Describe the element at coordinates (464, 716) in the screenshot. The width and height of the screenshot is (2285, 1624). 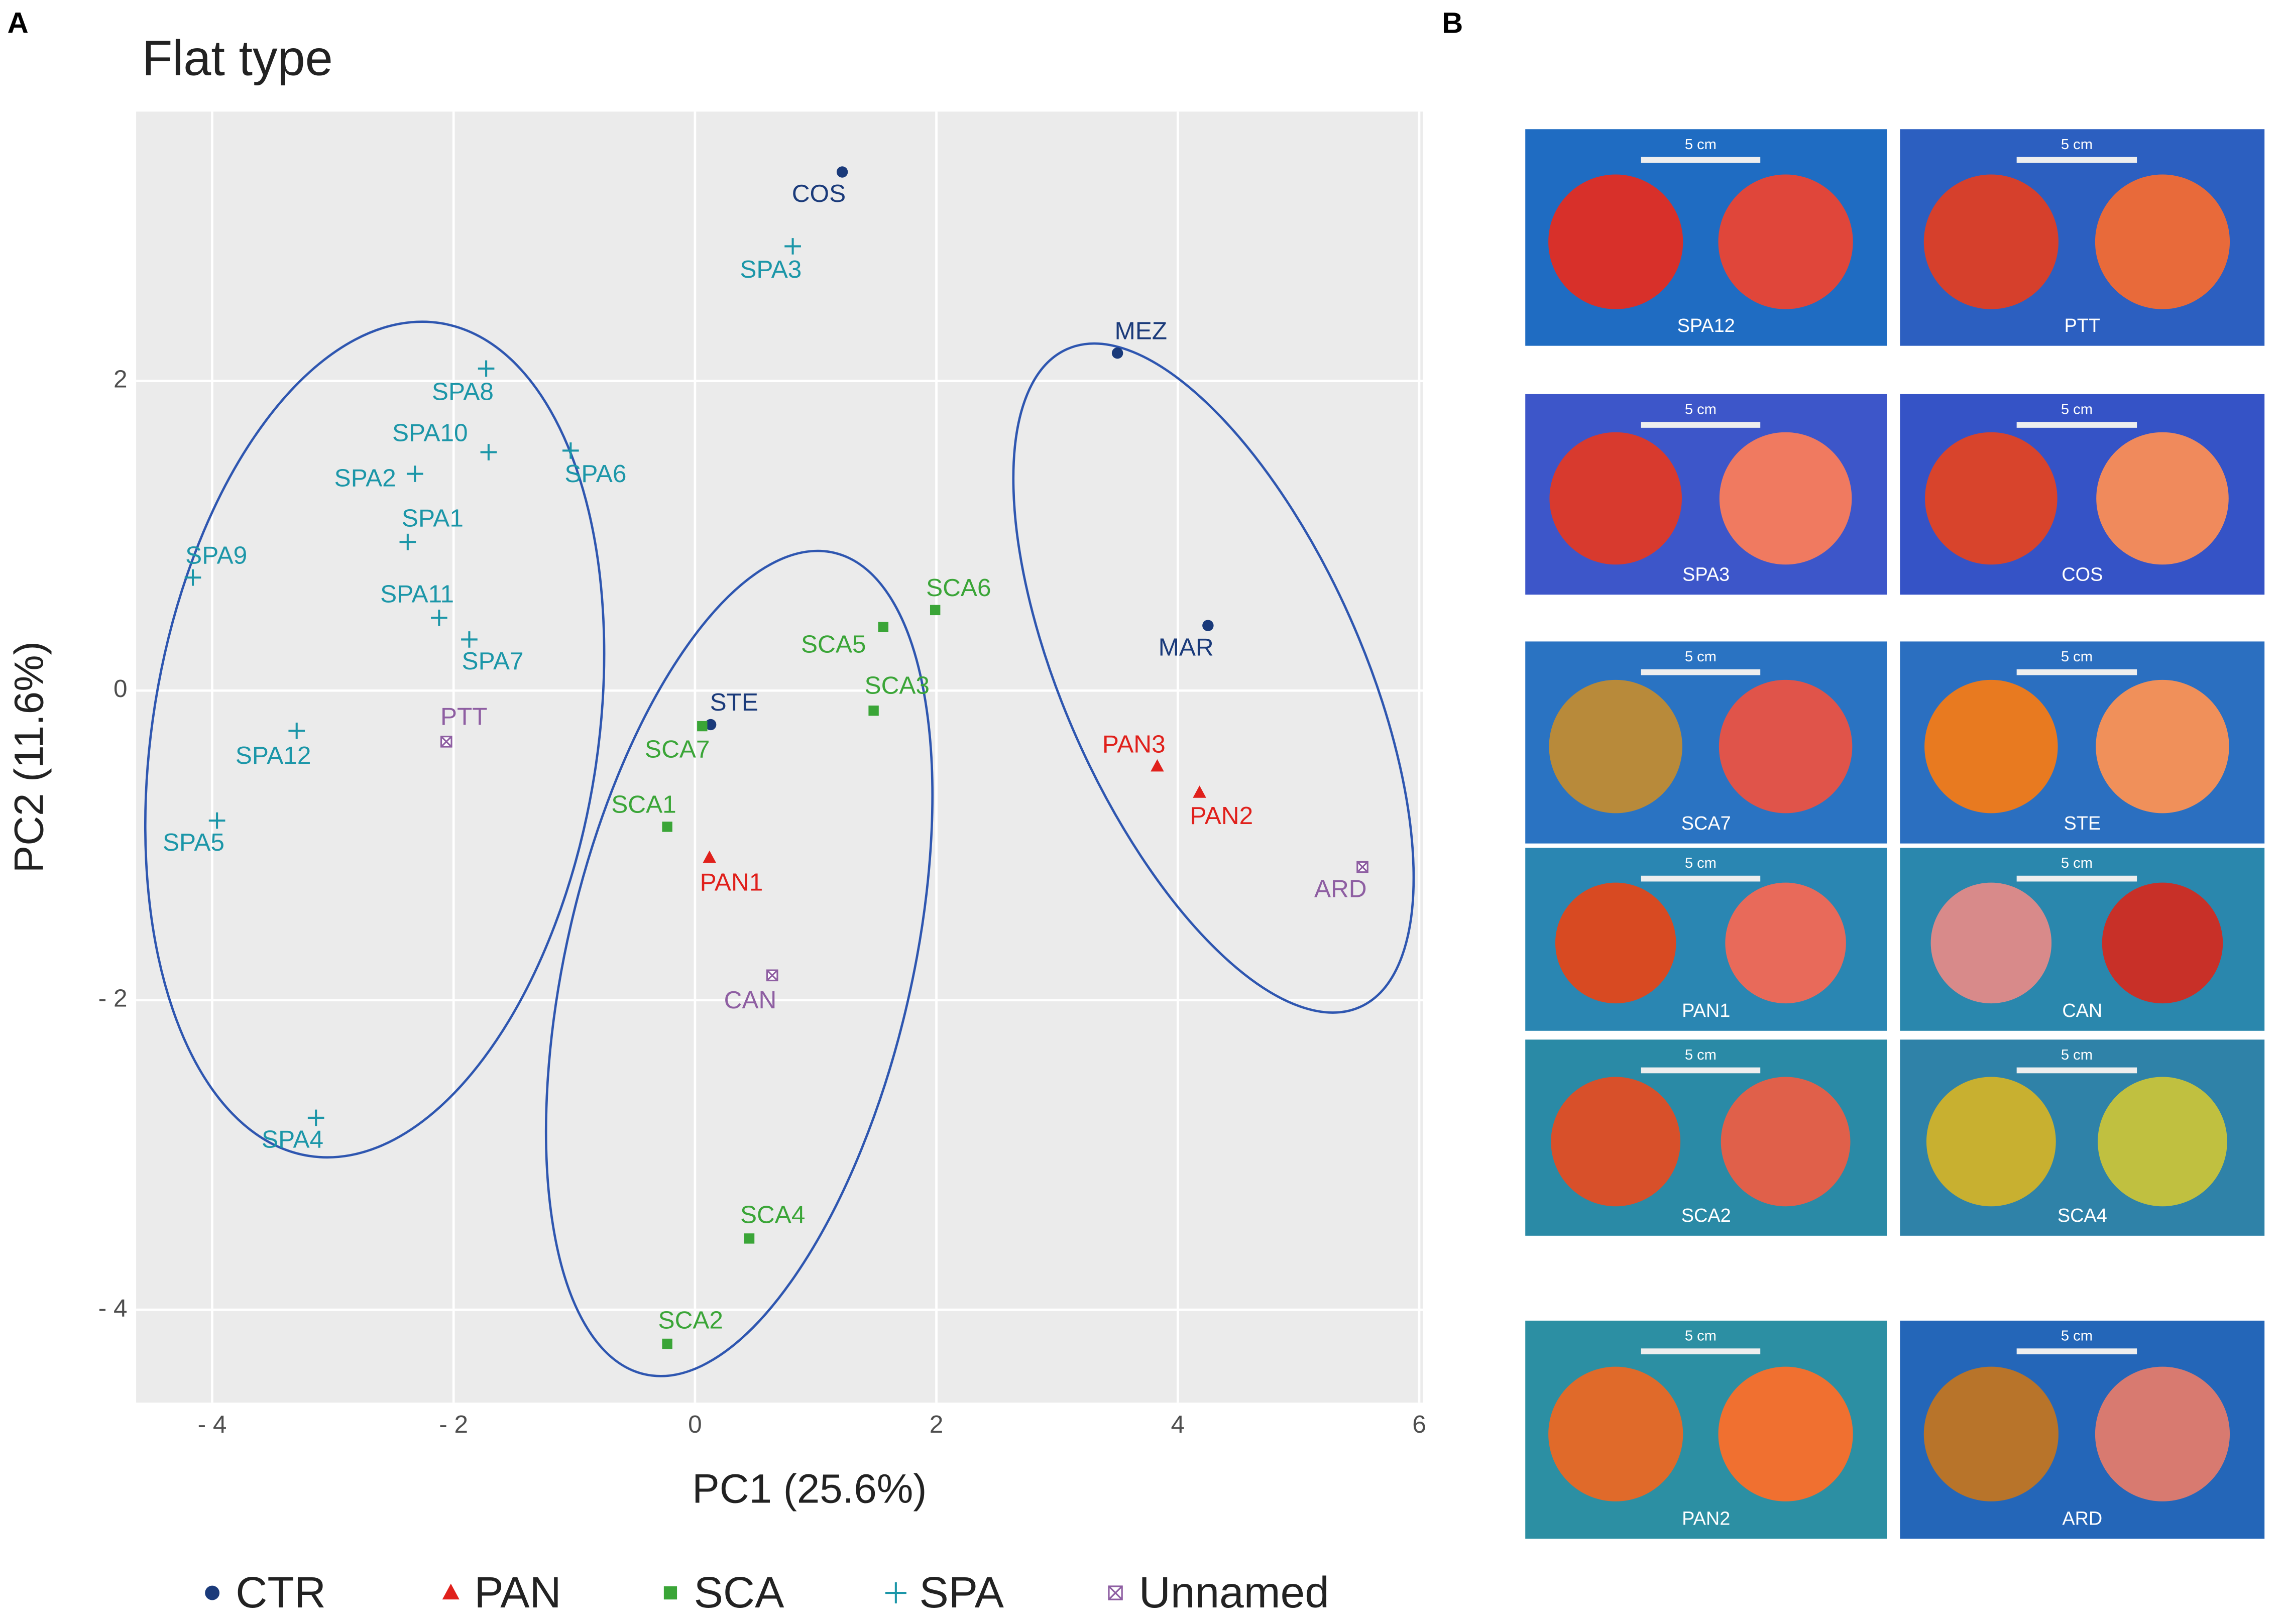
I see `point-label: PTT` at that location.